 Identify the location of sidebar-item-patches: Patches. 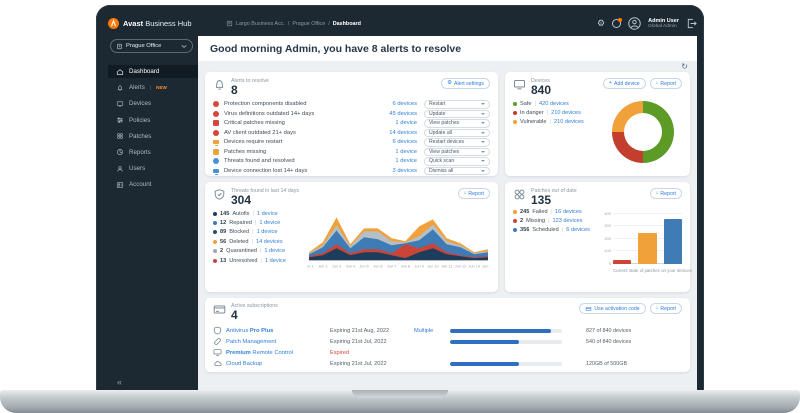
(153, 136).